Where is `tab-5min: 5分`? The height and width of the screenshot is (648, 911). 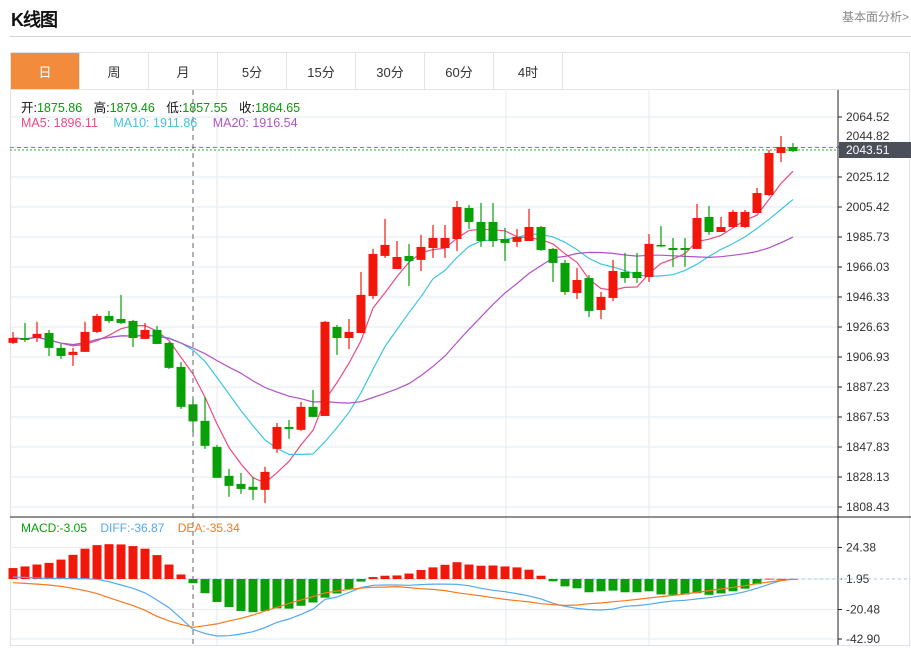 tab-5min: 5分 is located at coordinates (252, 71).